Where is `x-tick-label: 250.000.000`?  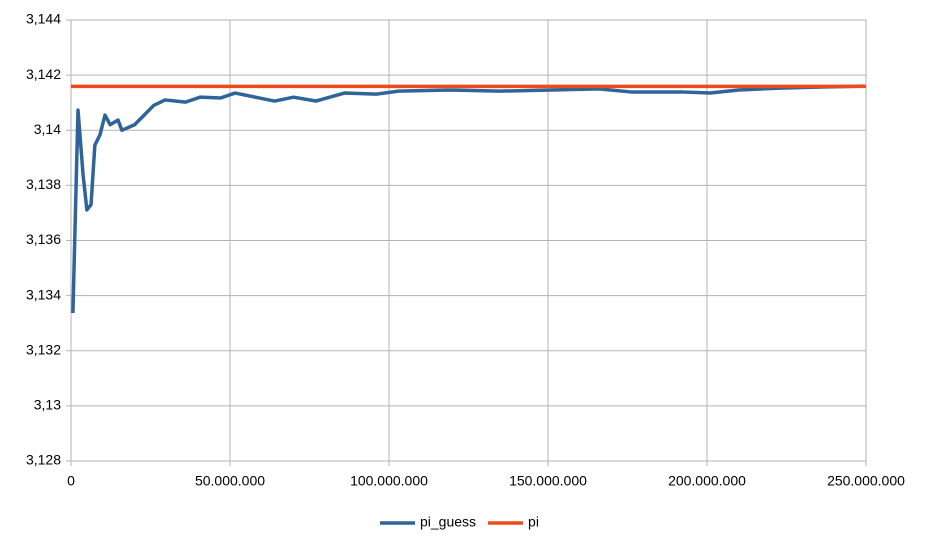
x-tick-label: 250.000.000 is located at coordinates (866, 481).